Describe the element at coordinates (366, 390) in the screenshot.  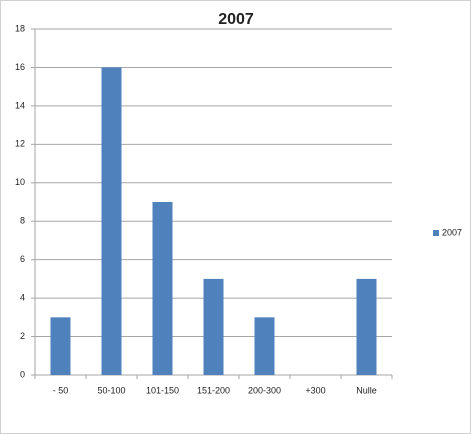
I see `x-tick-label: Nulle` at that location.